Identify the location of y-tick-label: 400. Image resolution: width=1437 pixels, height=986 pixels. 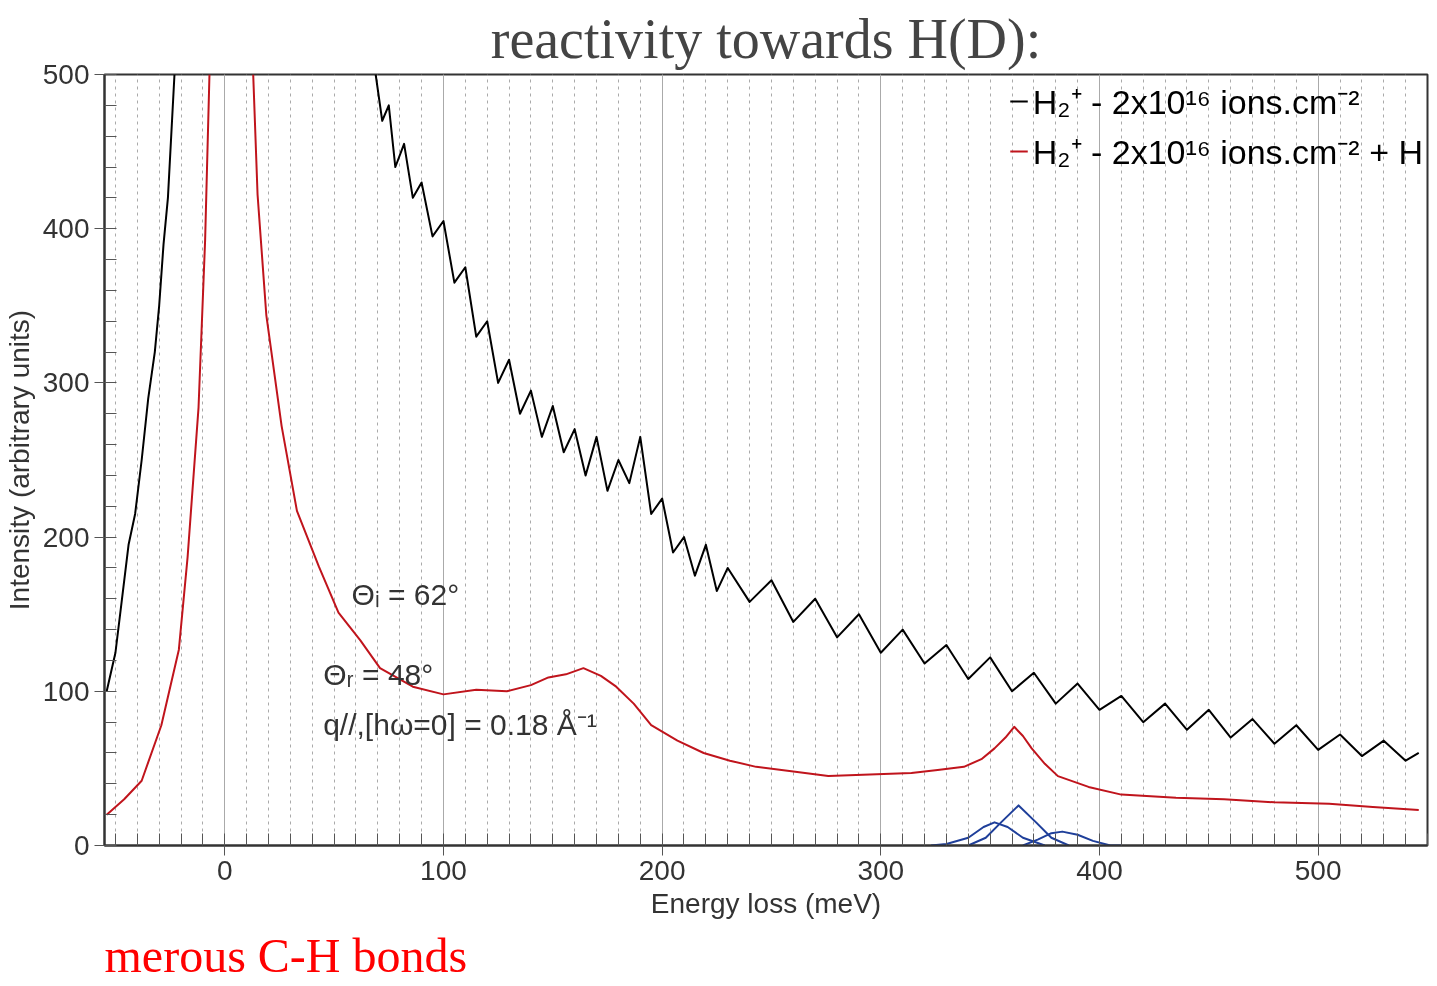
(66, 229).